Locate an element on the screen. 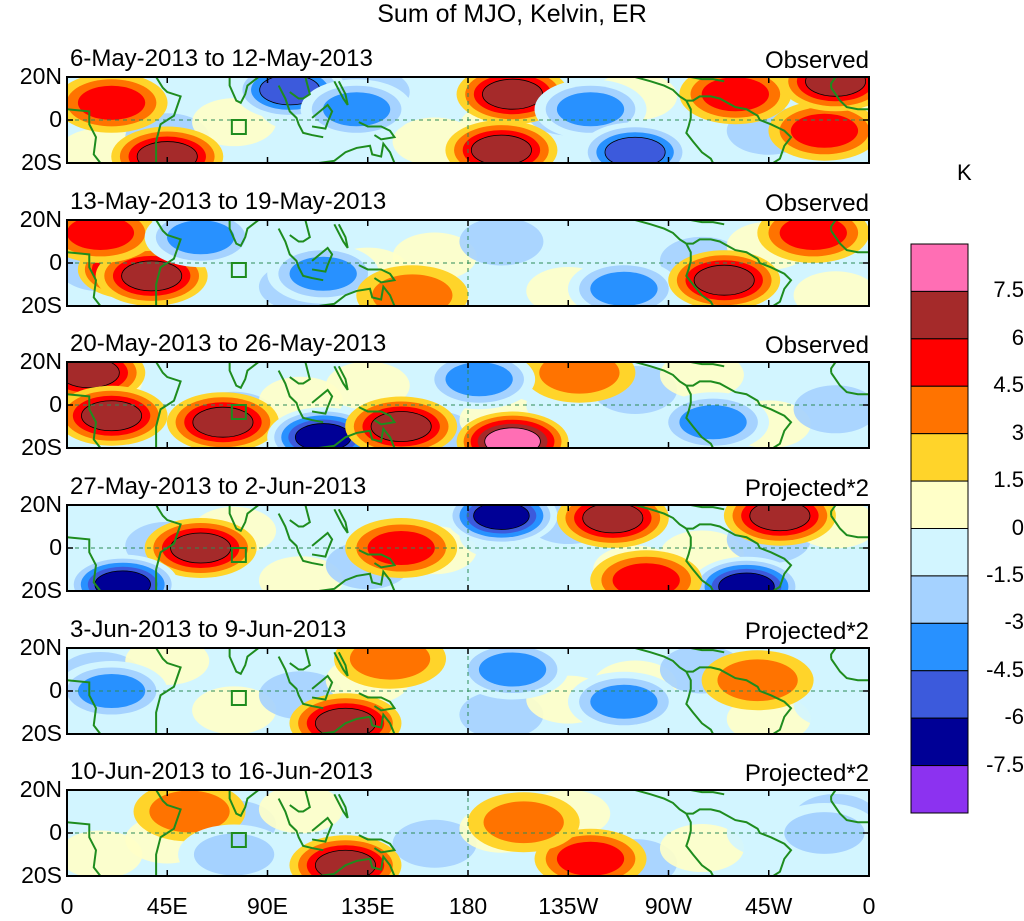 This screenshot has height=921, width=1024. longitude-tick-label: 180 is located at coordinates (468, 906).